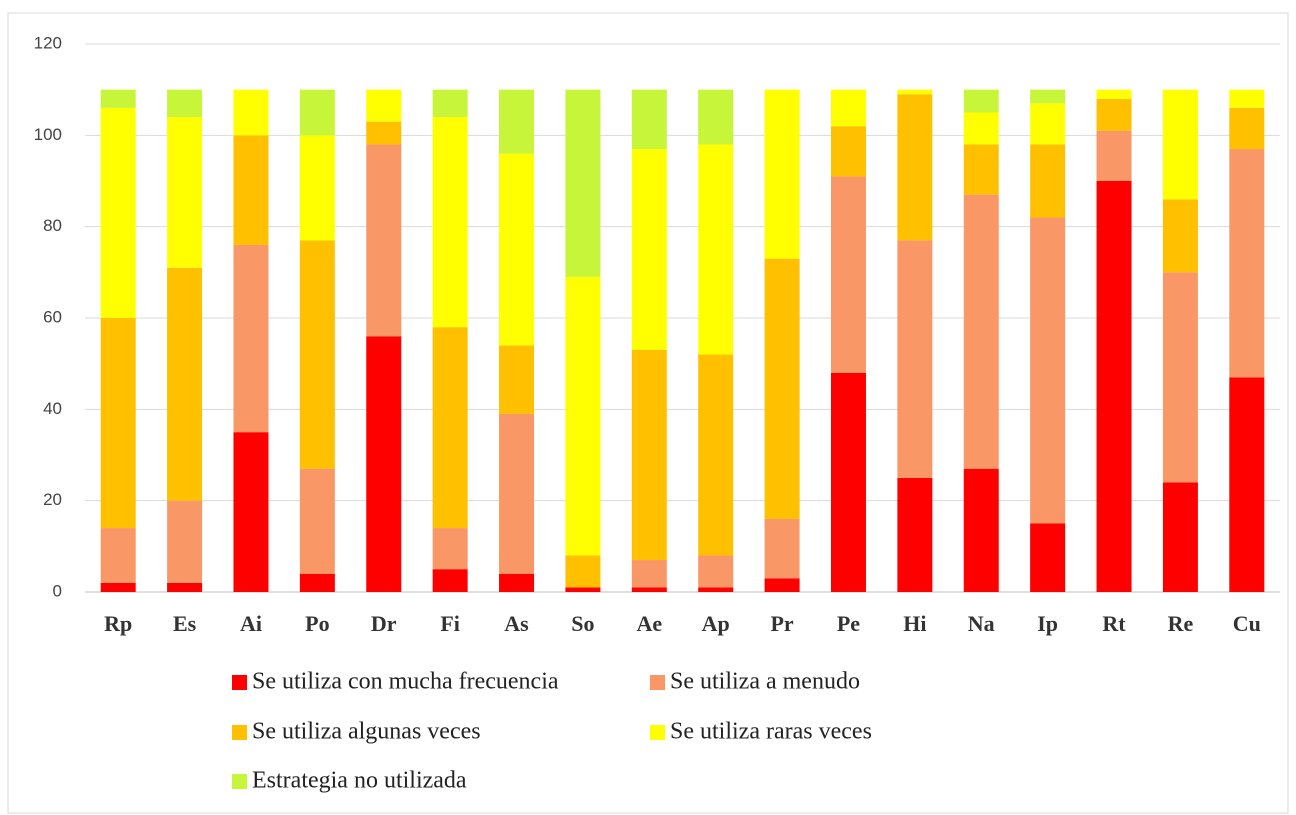  Describe the element at coordinates (118, 623) in the screenshot. I see `x-tick-label: Rp` at that location.